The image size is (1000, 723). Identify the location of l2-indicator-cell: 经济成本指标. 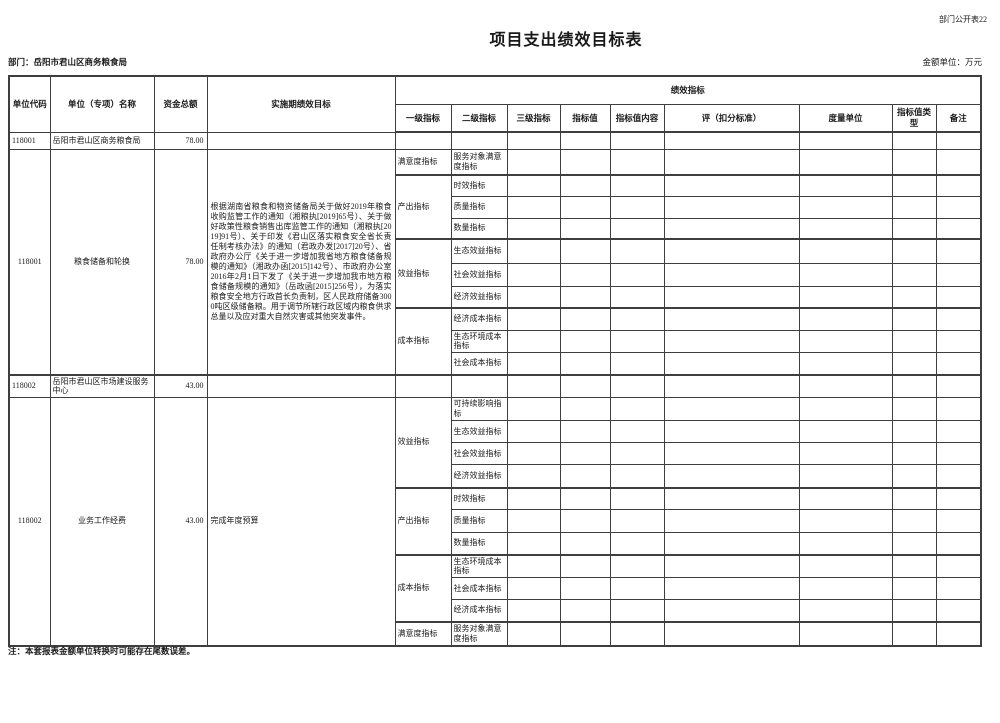
(479, 611).